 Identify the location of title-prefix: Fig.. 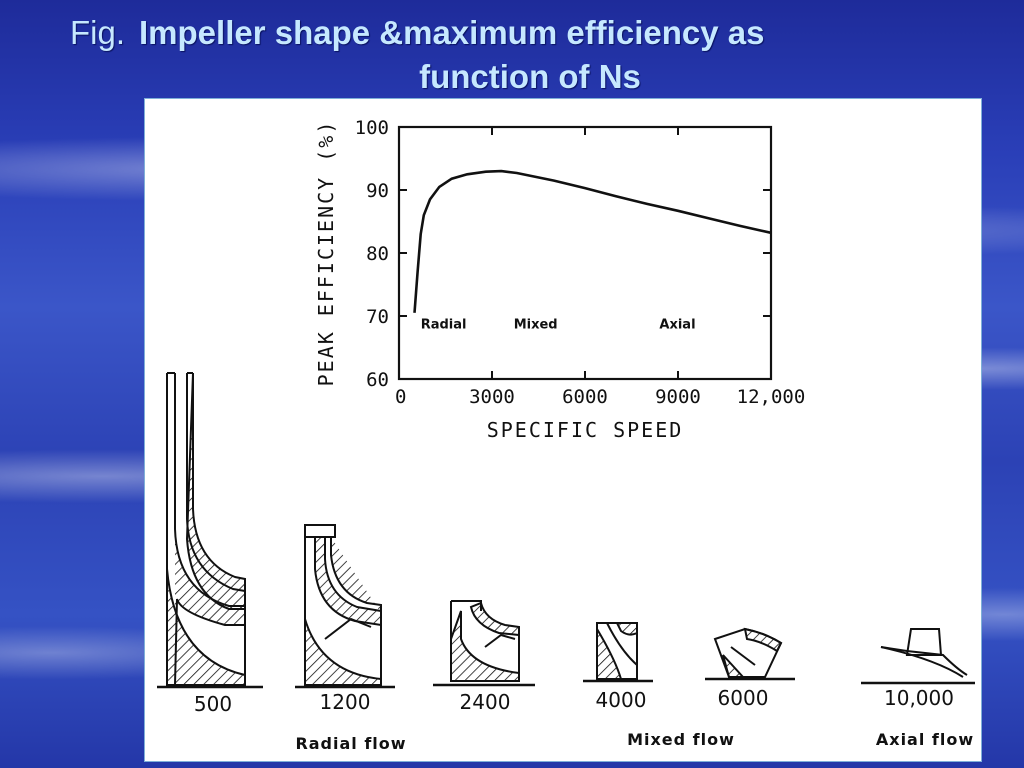
(98, 32).